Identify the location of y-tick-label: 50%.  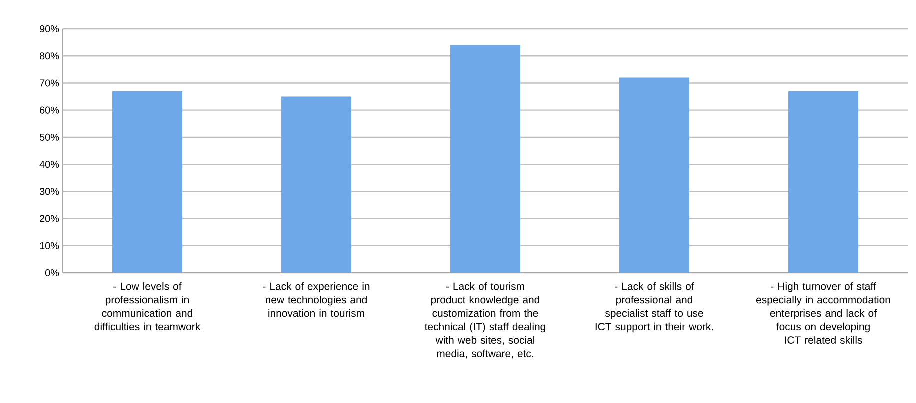
(50, 137).